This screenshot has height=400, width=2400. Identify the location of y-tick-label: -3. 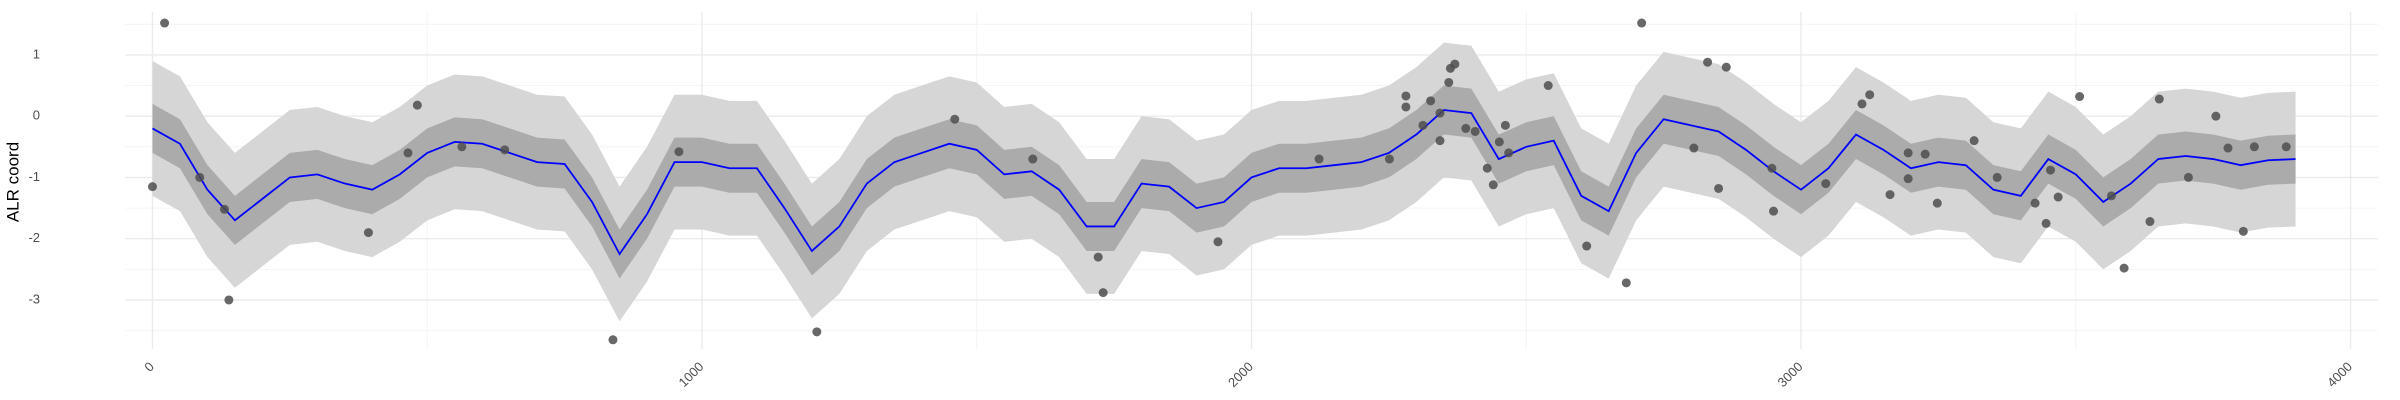
(34, 298).